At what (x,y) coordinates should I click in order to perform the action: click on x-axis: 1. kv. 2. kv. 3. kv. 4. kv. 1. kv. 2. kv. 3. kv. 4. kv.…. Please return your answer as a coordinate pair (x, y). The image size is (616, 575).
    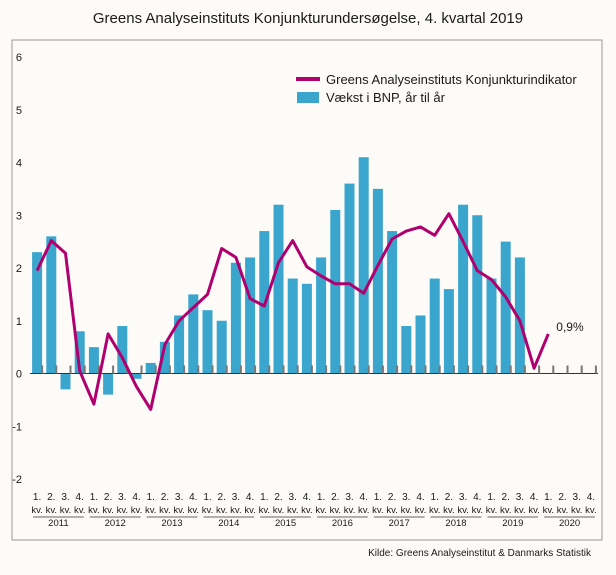
    Looking at the image, I should click on (313, 510).